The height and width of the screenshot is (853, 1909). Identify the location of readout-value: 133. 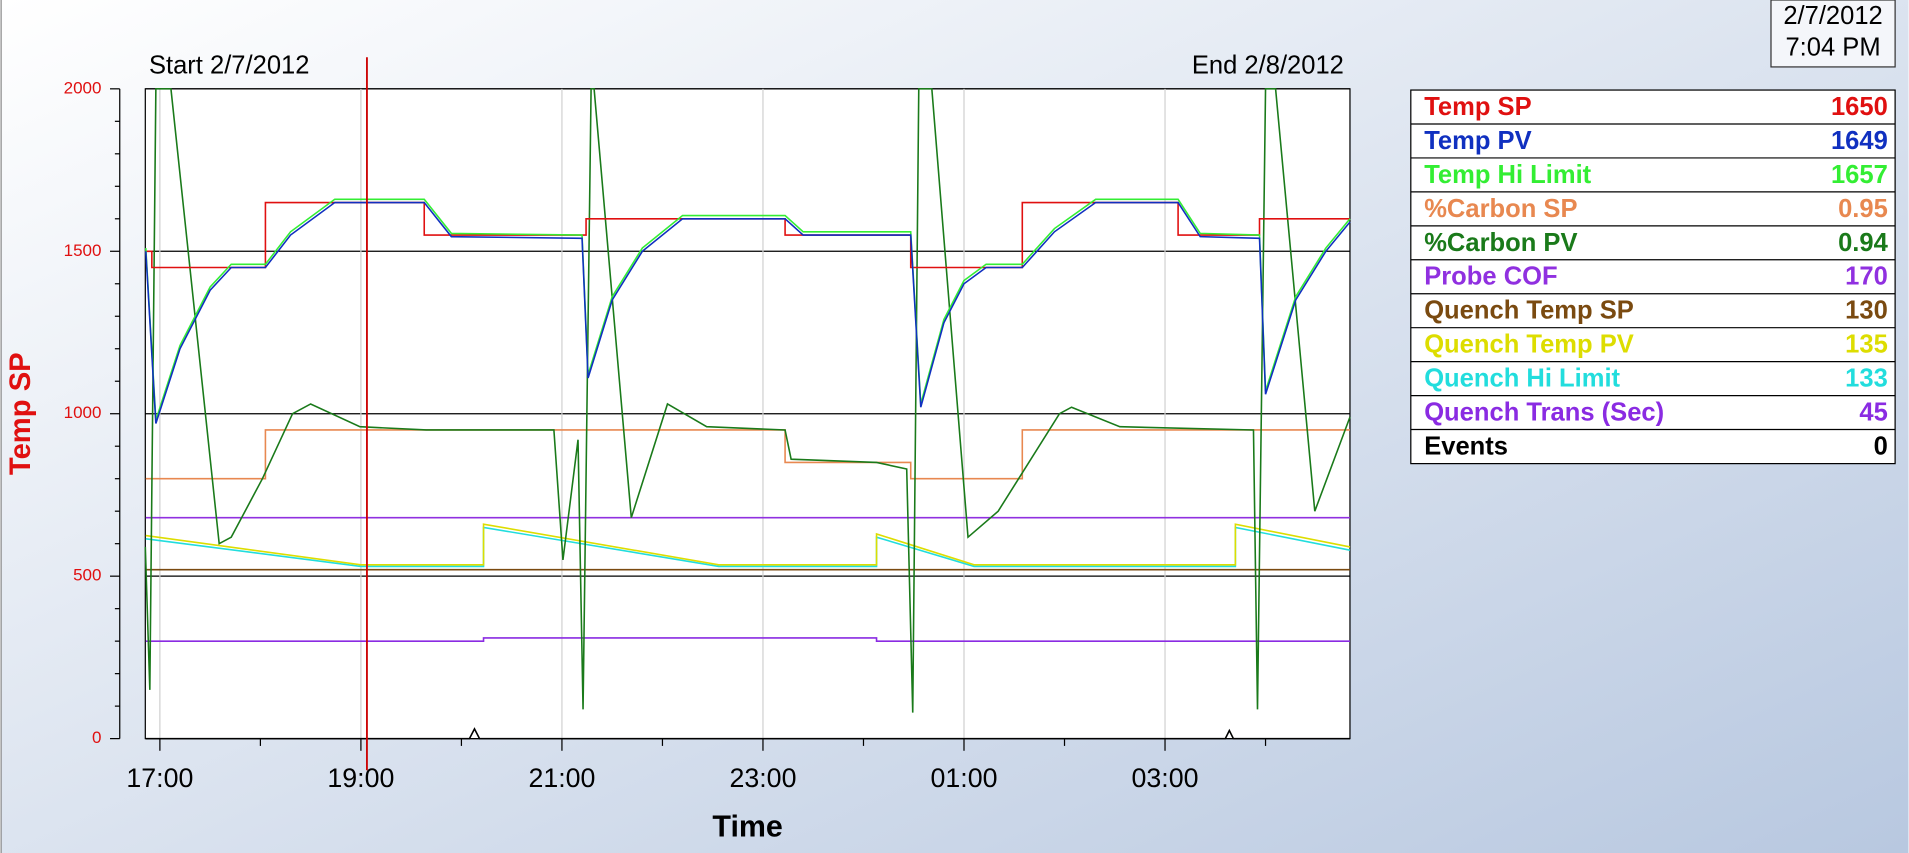
(1866, 379).